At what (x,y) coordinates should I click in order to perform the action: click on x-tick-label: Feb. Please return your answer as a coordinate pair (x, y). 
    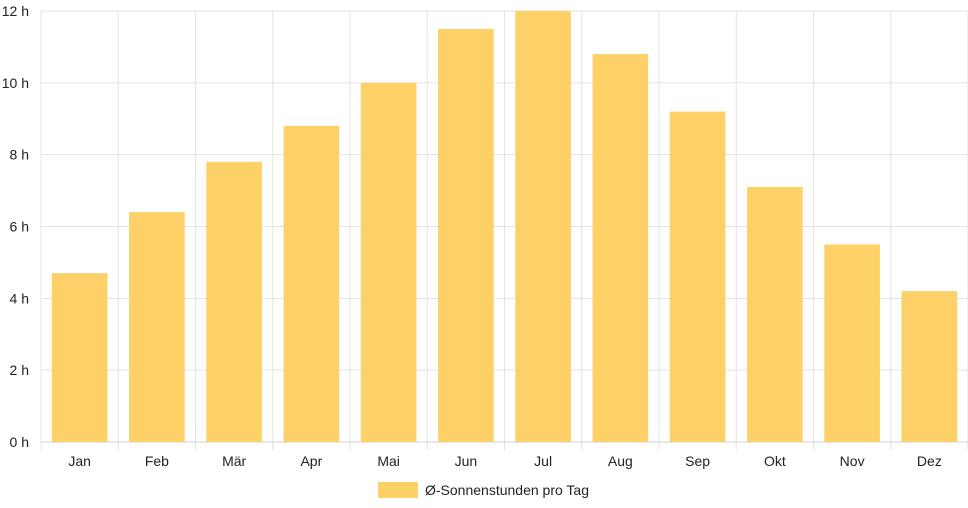
    Looking at the image, I should click on (157, 461).